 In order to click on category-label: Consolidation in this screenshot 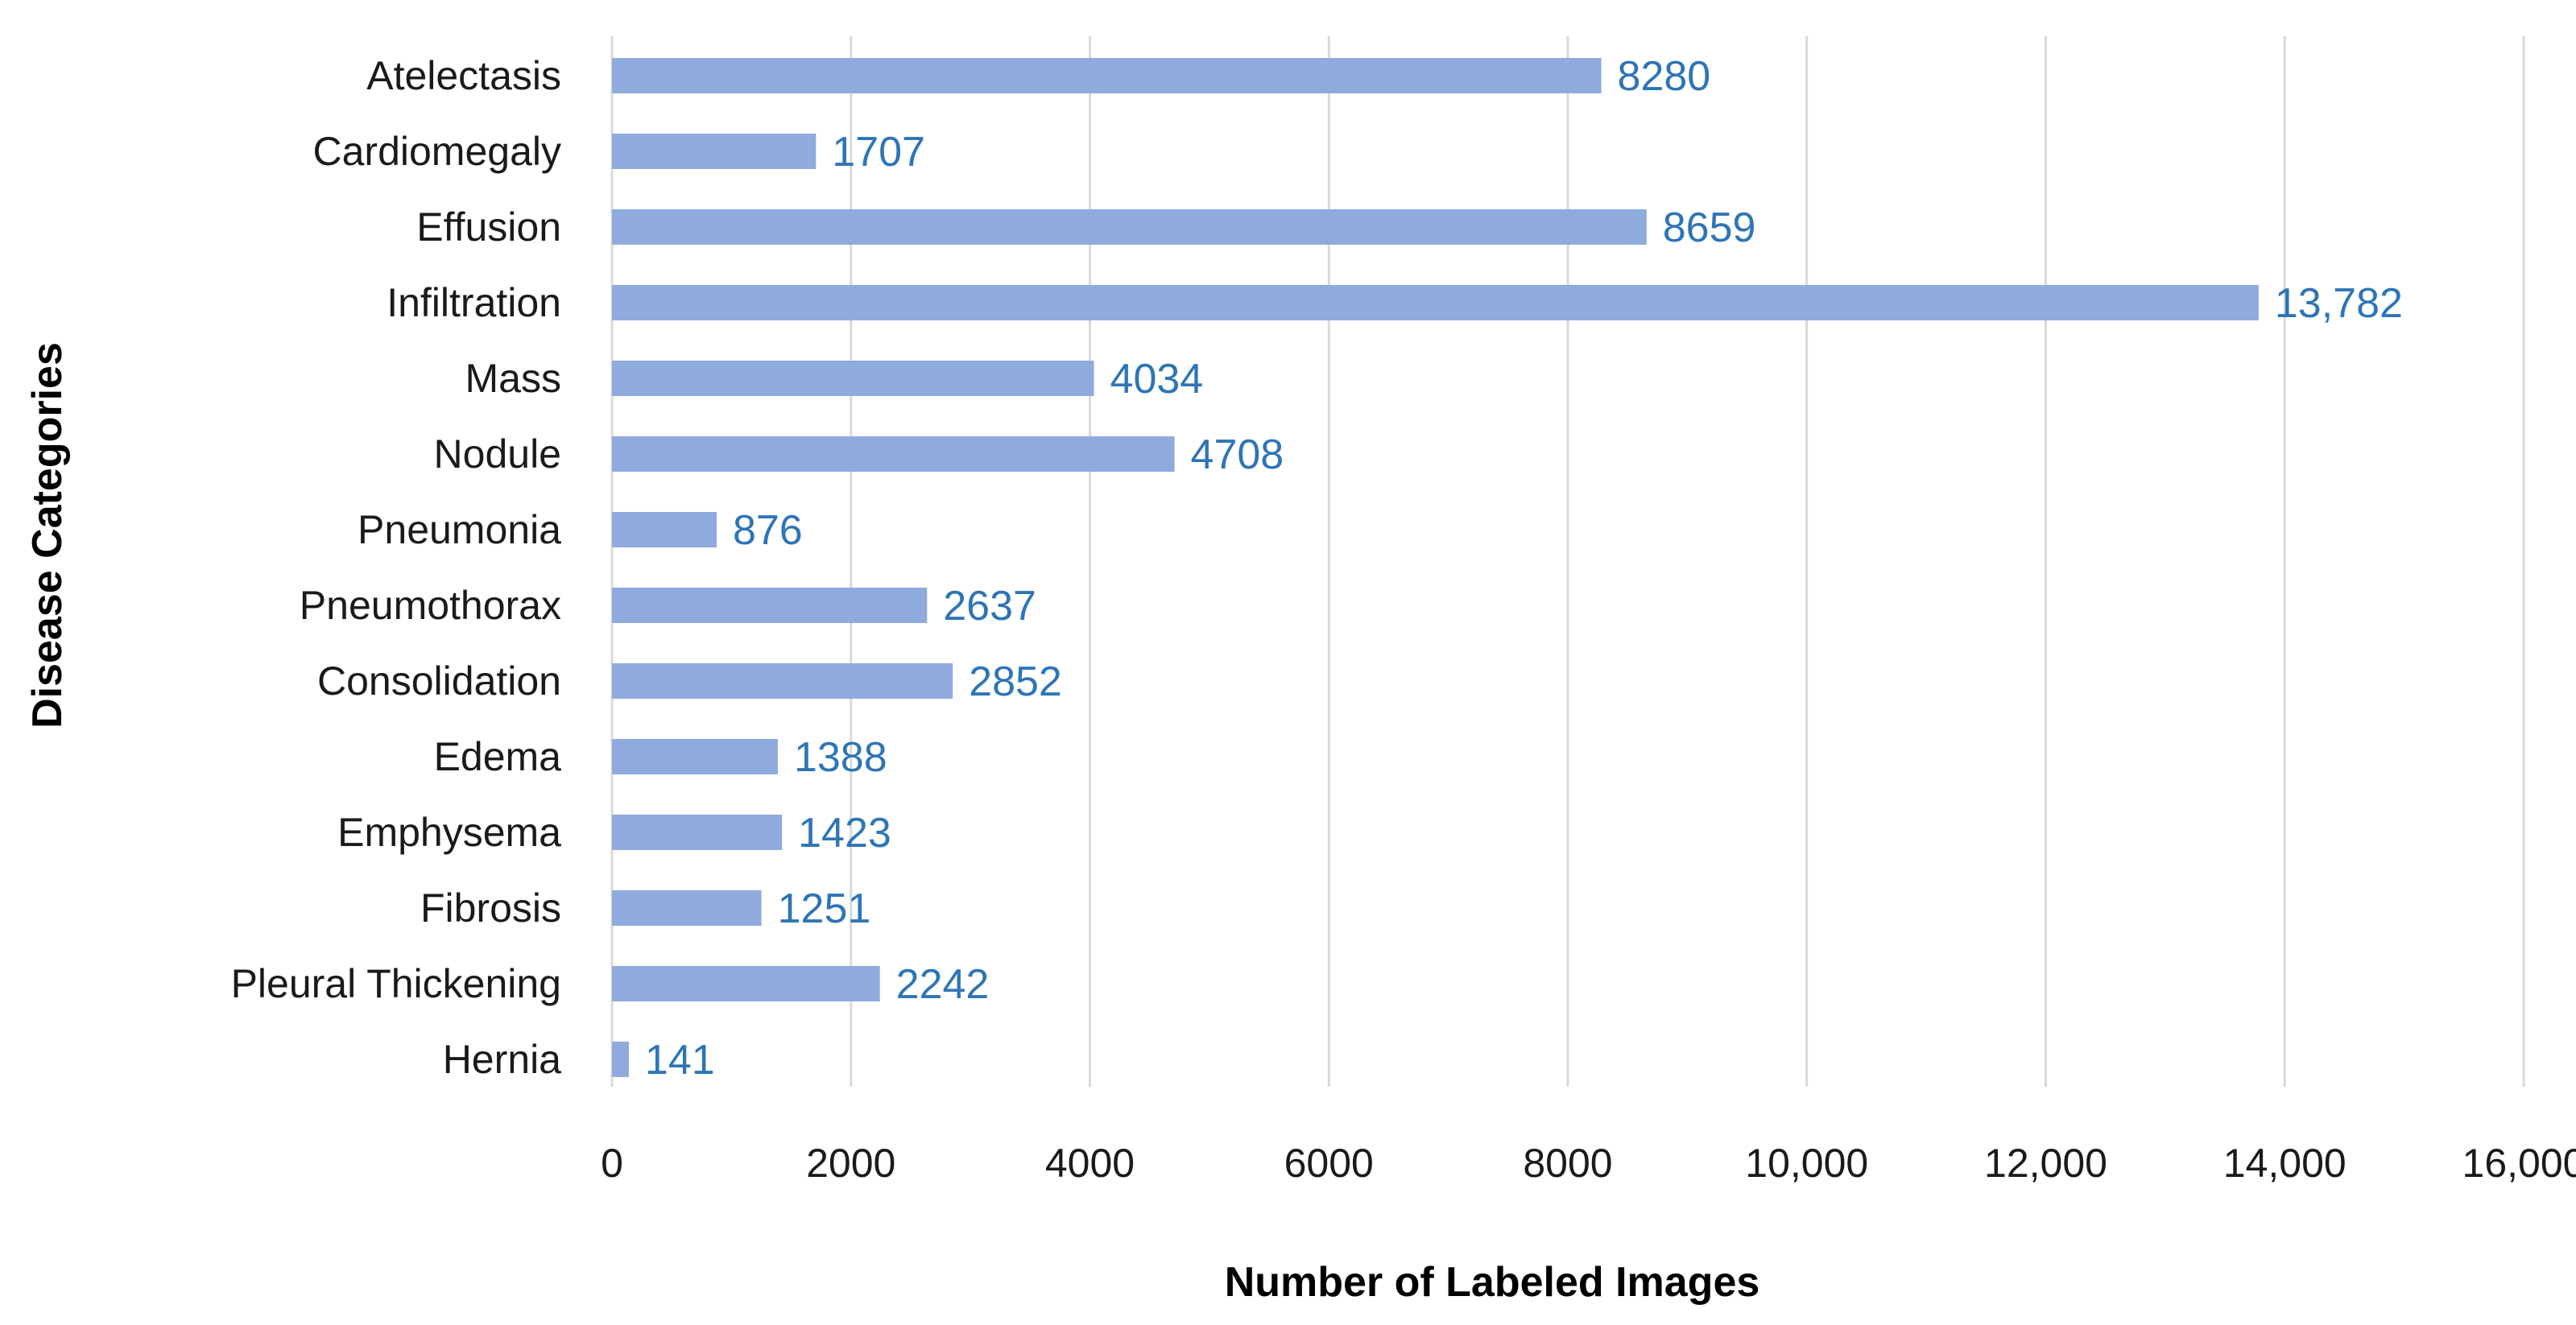, I will do `click(439, 681)`.